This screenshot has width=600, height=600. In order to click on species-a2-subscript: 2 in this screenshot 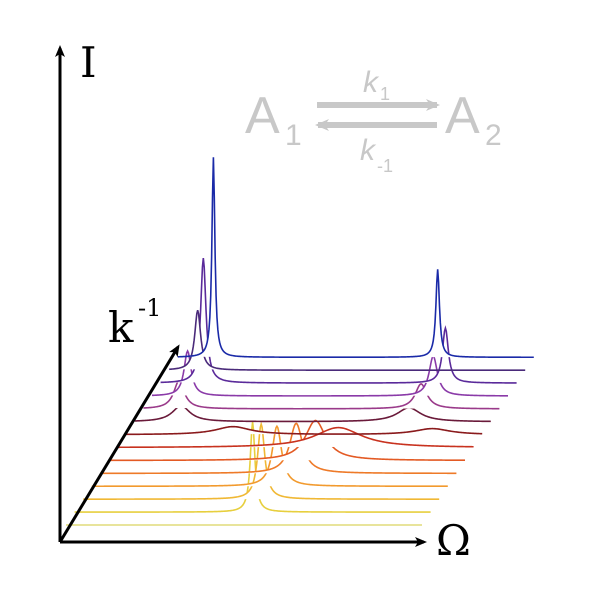, I will do `click(493, 135)`.